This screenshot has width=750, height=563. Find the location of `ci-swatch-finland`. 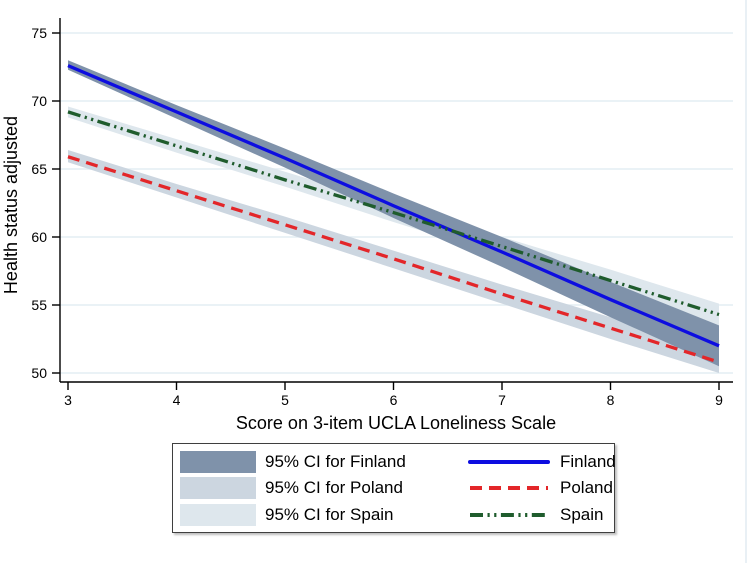

ci-swatch-finland is located at coordinates (218, 461).